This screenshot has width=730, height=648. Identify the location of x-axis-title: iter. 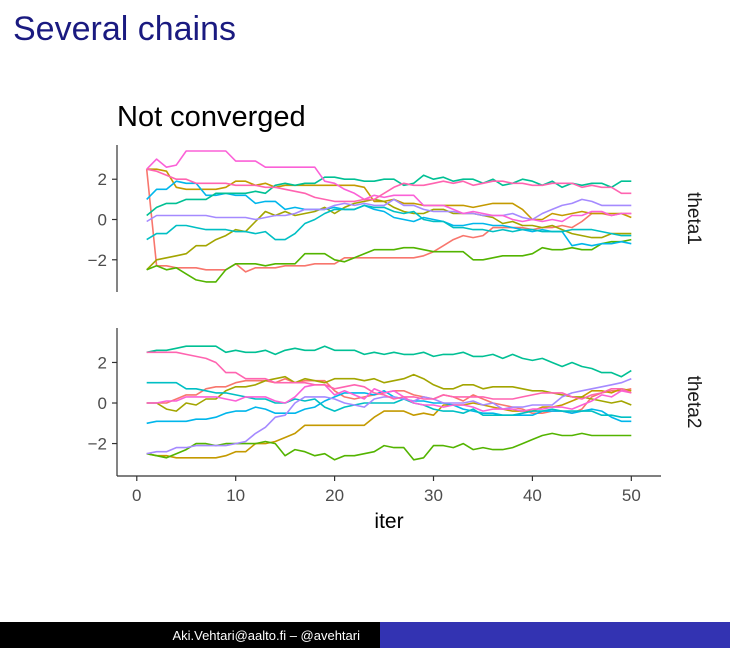
(388, 521).